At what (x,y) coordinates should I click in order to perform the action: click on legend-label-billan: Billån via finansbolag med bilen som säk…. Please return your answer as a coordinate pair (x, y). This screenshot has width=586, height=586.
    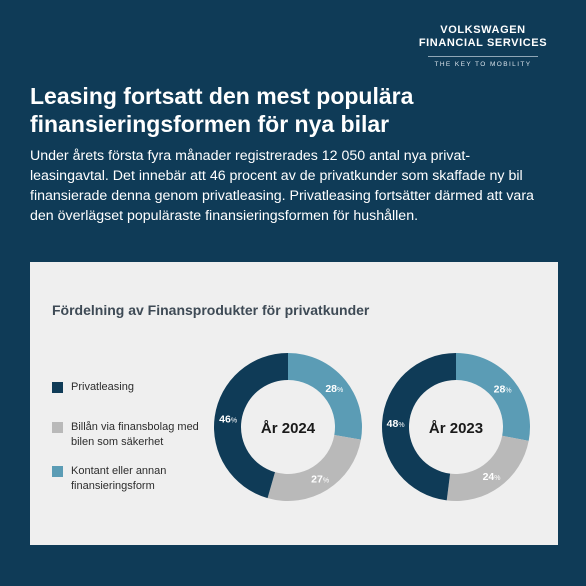
    Looking at the image, I should click on (135, 434).